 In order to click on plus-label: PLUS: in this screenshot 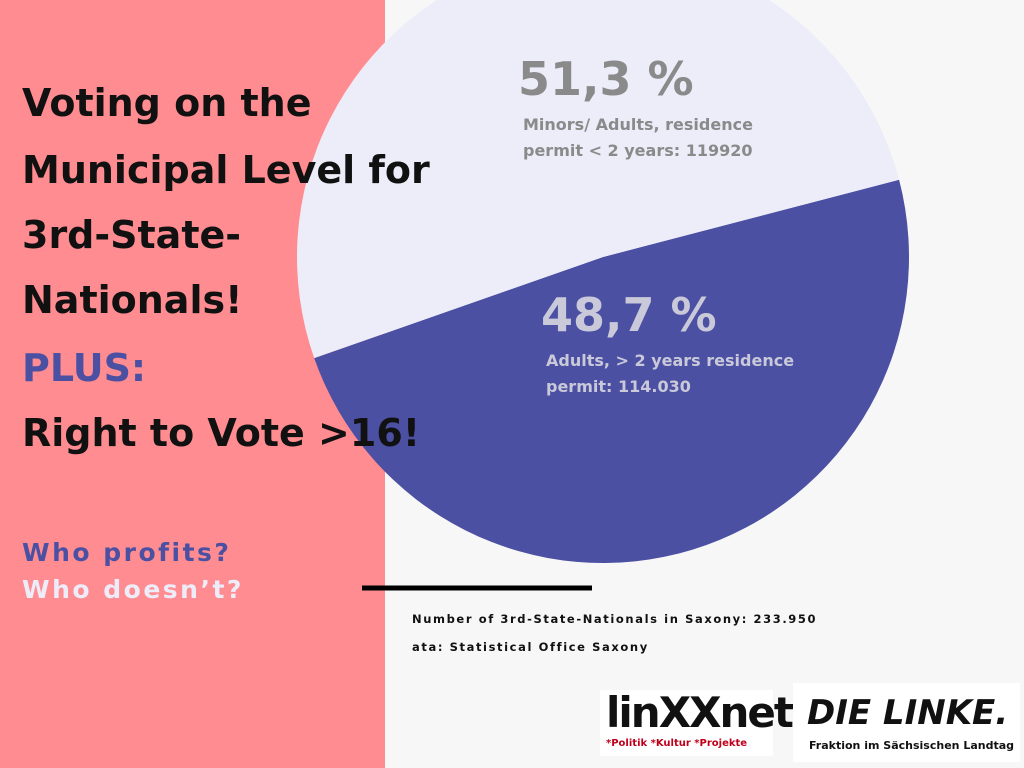, I will do `click(84, 368)`.